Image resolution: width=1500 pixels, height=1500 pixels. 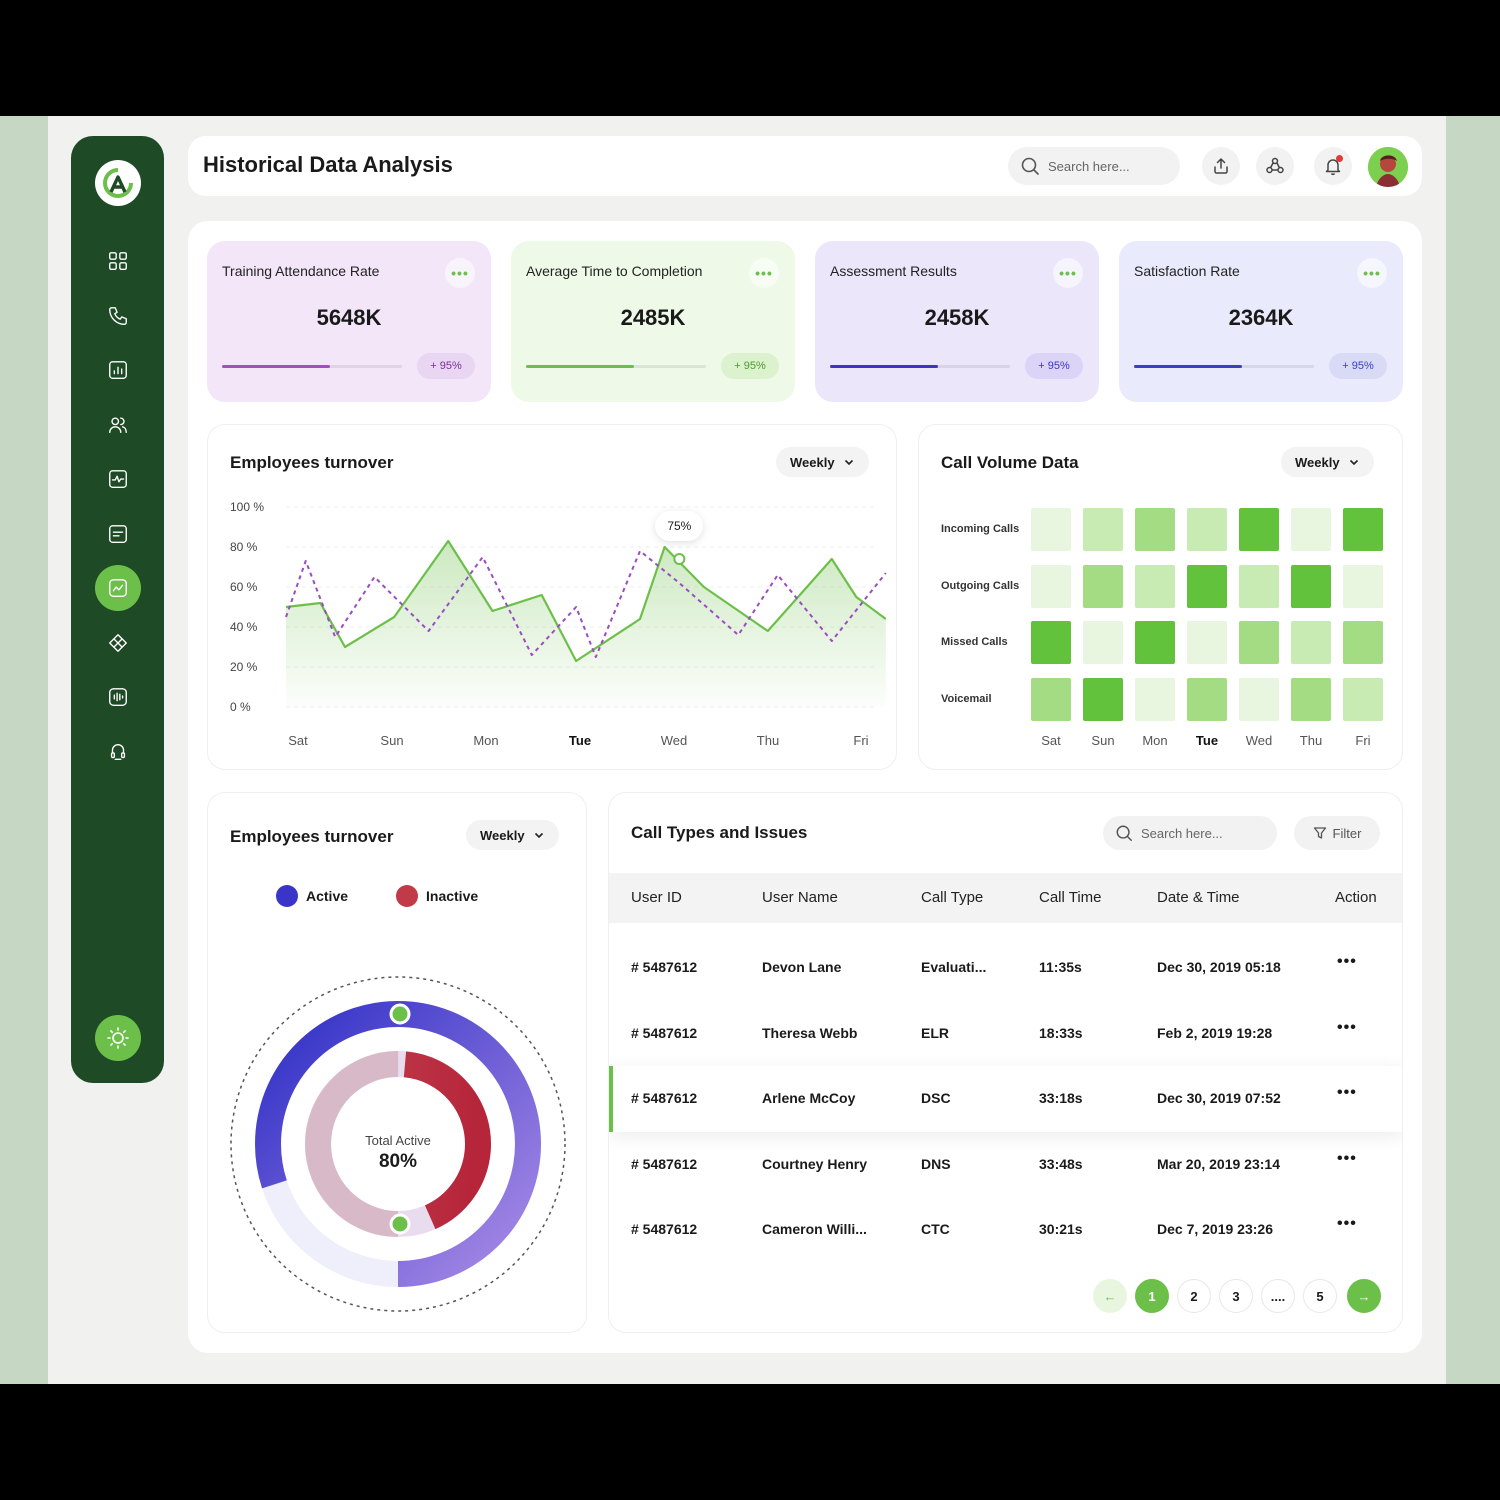 What do you see at coordinates (312, 896) in the screenshot?
I see `legend-item-active: Active` at bounding box center [312, 896].